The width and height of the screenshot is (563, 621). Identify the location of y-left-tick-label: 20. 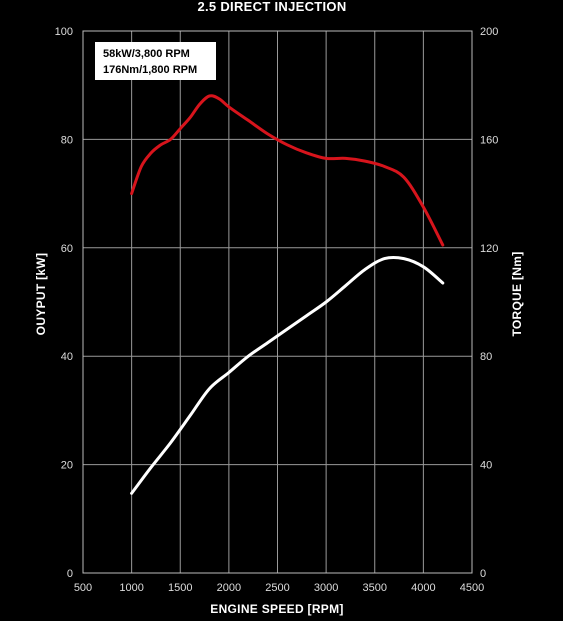
(67, 466).